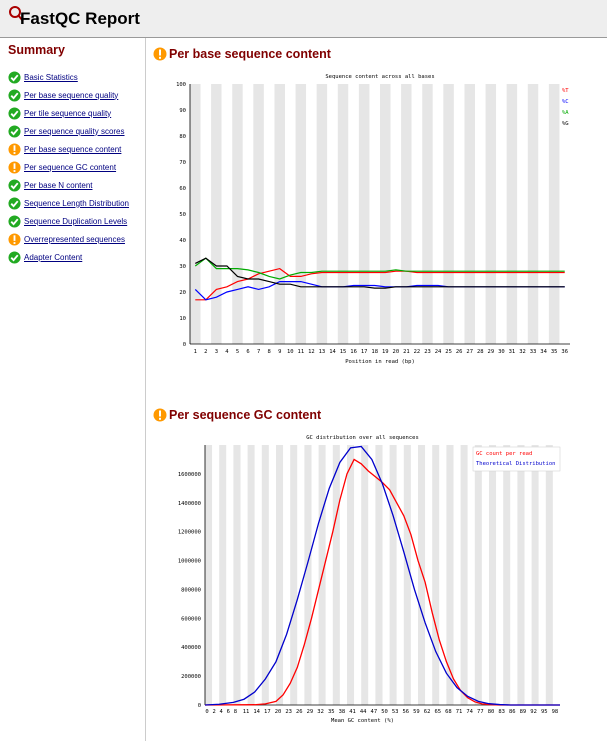 The width and height of the screenshot is (607, 741). Describe the element at coordinates (68, 113) in the screenshot. I see `sidebar-item-link: Per tile sequence quality` at that location.